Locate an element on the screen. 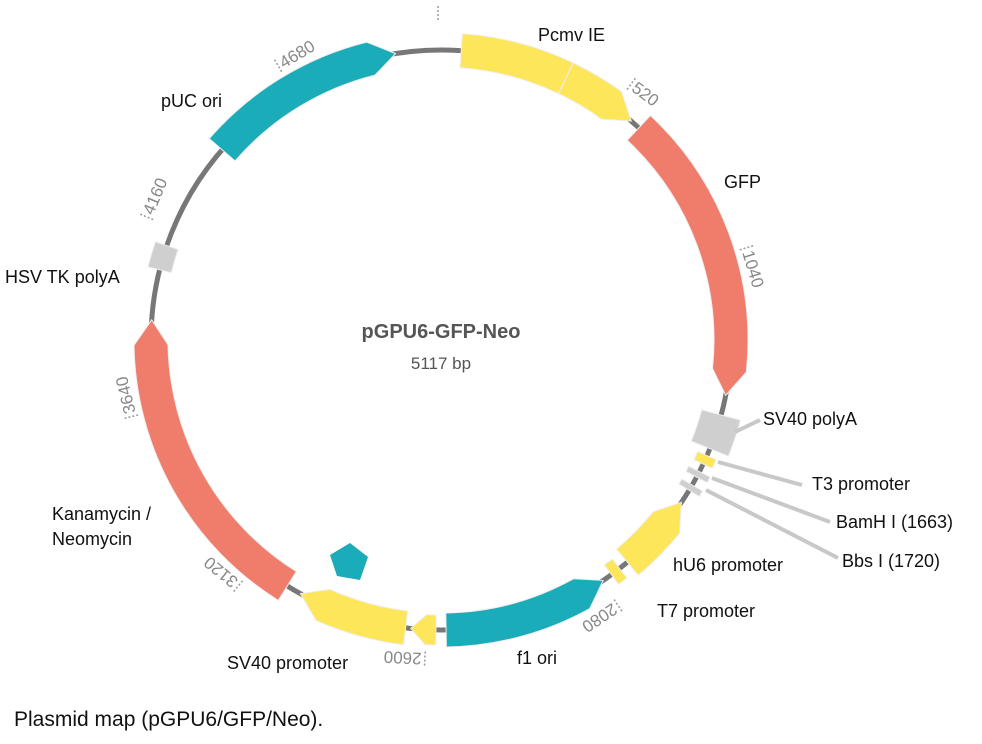 The image size is (982, 744). feature-label: T7 promoter is located at coordinates (706, 611).